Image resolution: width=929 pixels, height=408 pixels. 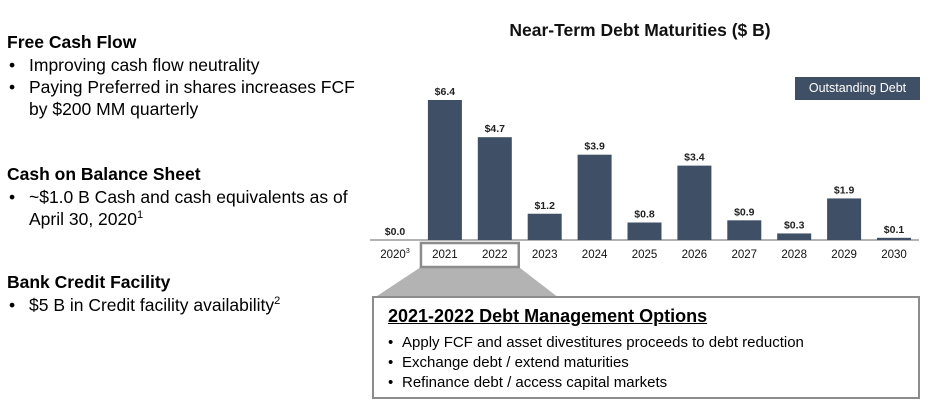 What do you see at coordinates (894, 238) in the screenshot?
I see `bar-2030` at bounding box center [894, 238].